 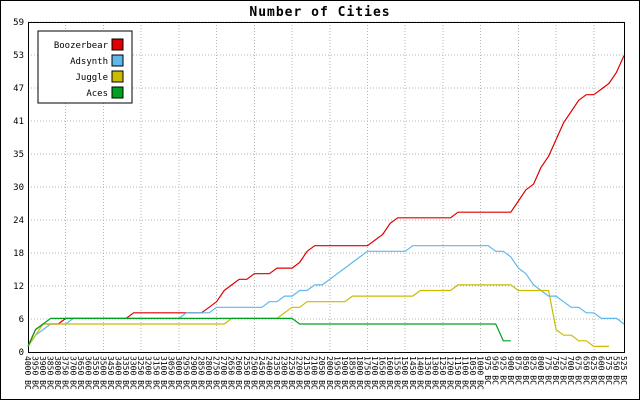 I want to click on x-tick-label: 3250 BC, so click(x=140, y=373).